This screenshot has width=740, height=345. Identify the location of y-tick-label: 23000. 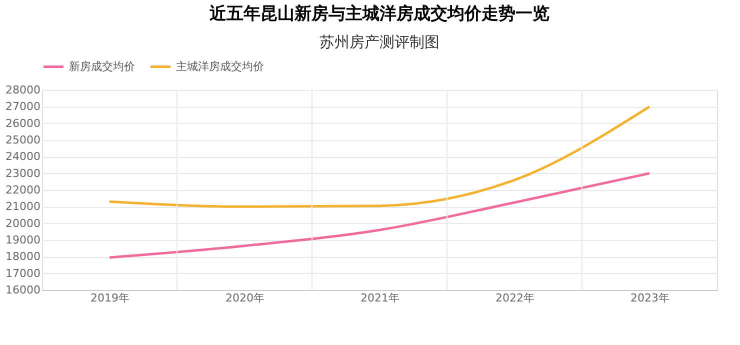
(23, 173).